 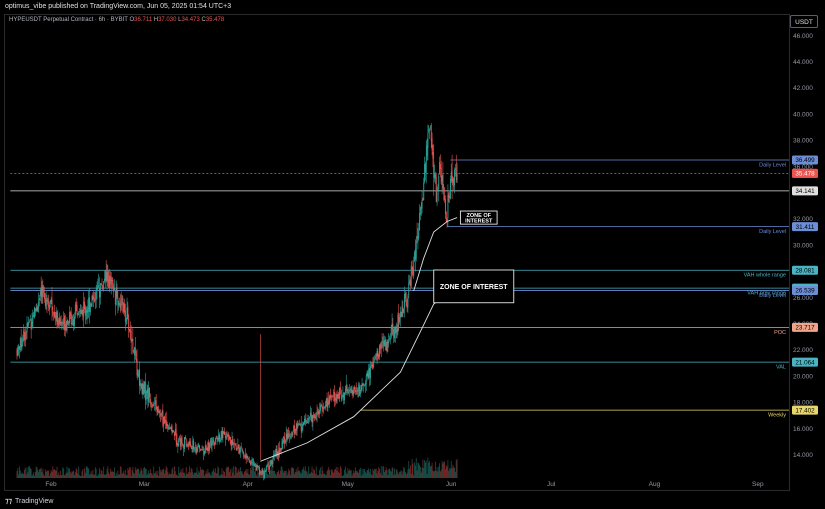 I want to click on time-axis: Feb Mar Apr May Jun Jul Aug Sep, so click(x=404, y=484).